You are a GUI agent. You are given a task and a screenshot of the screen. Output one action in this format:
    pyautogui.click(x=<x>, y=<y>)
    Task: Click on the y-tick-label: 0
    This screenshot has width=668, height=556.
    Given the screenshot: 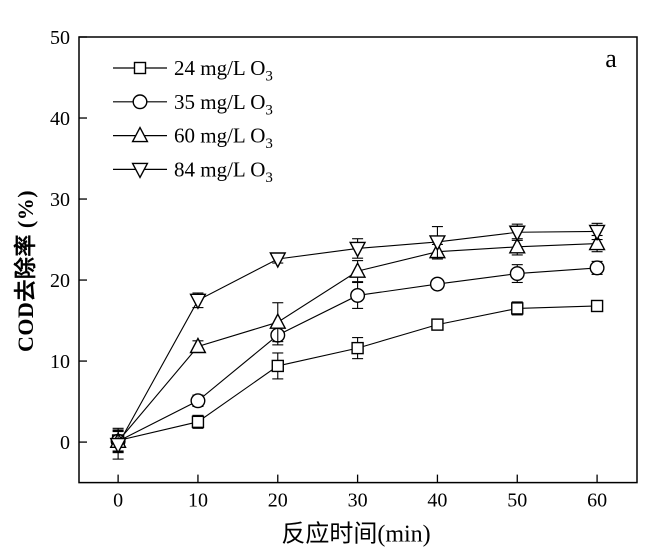 What is the action you would take?
    pyautogui.click(x=65, y=443)
    